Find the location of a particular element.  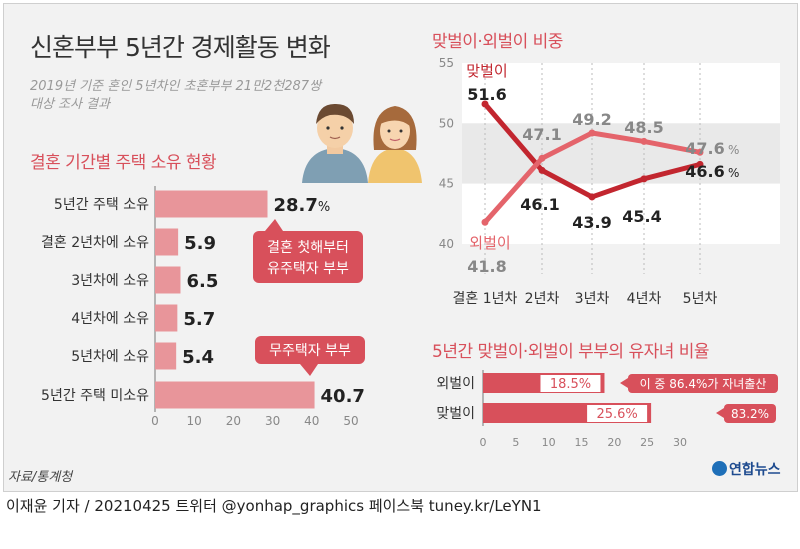

yonhap-logo: 연합뉴스 is located at coordinates (746, 469).